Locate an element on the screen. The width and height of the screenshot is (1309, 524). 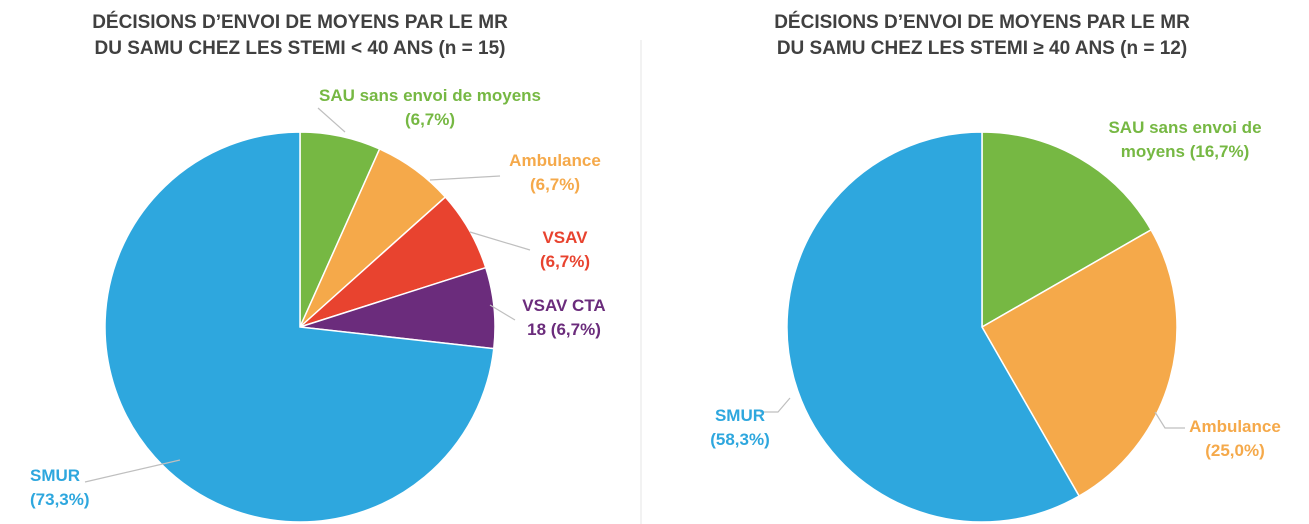
value-label: (58,3%) is located at coordinates (740, 439).